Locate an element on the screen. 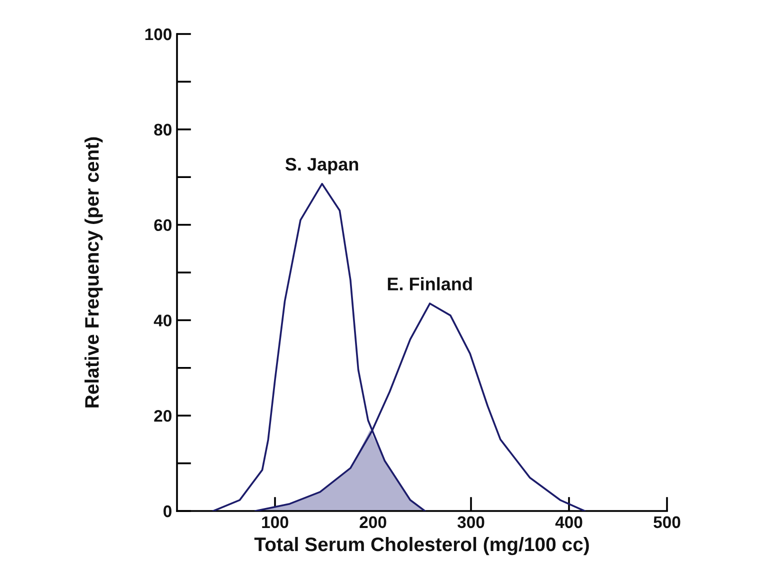 This screenshot has width=757, height=577. y-axis-title: Relative Frequency (per cent) is located at coordinates (93, 272).